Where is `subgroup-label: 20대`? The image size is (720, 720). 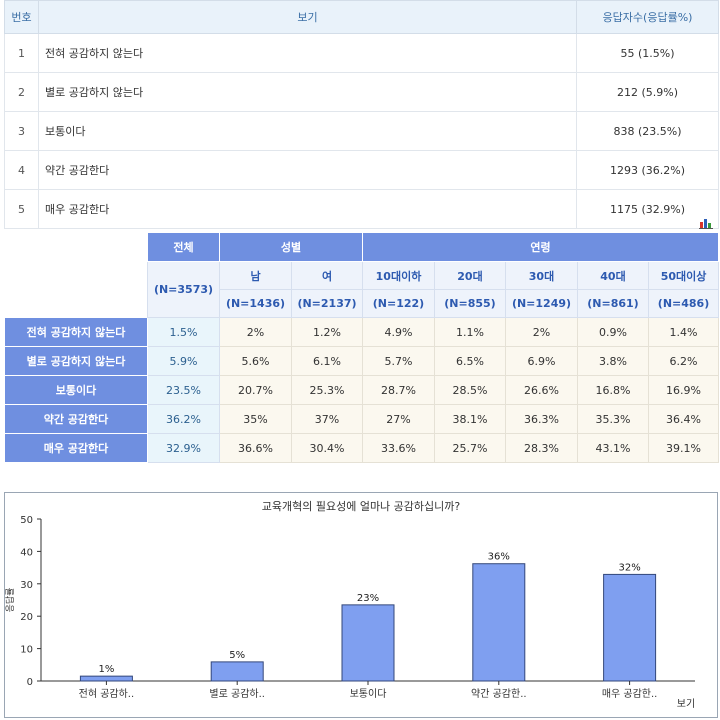
subgroup-label: 20대 is located at coordinates (470, 275).